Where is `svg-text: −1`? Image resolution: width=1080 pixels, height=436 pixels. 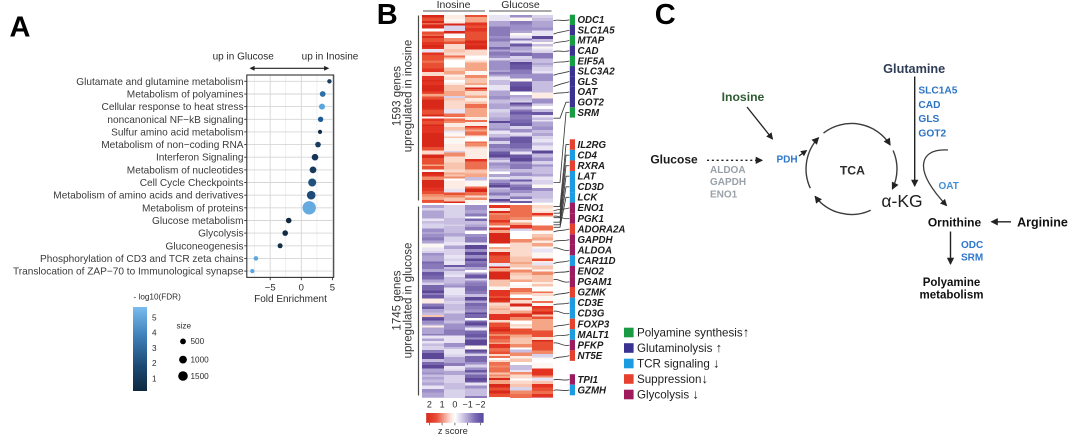 svg-text: −1 is located at coordinates (467, 405).